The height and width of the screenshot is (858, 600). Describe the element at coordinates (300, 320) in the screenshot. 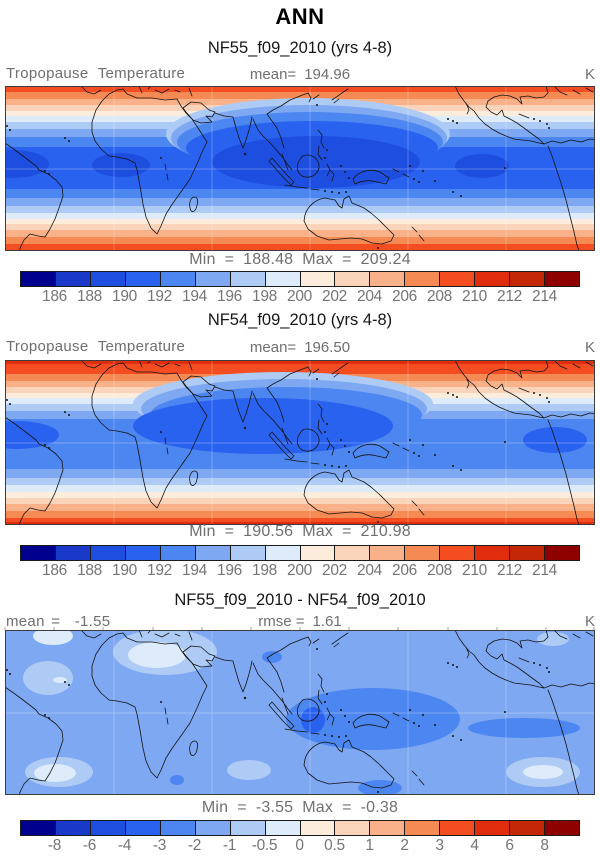

I see `panel2-title: NF54_f09_2010 (yrs 4-8)` at that location.